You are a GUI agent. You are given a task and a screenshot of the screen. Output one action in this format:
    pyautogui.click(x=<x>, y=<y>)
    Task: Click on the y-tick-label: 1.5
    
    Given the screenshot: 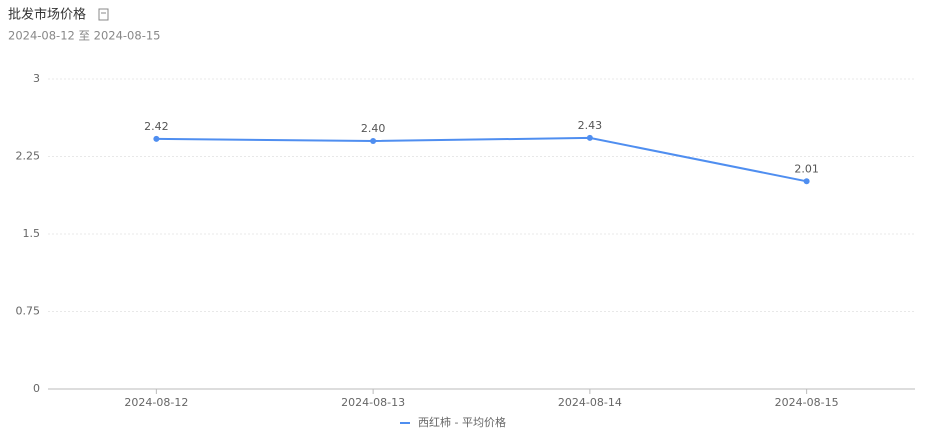 What is the action you would take?
    pyautogui.click(x=32, y=233)
    